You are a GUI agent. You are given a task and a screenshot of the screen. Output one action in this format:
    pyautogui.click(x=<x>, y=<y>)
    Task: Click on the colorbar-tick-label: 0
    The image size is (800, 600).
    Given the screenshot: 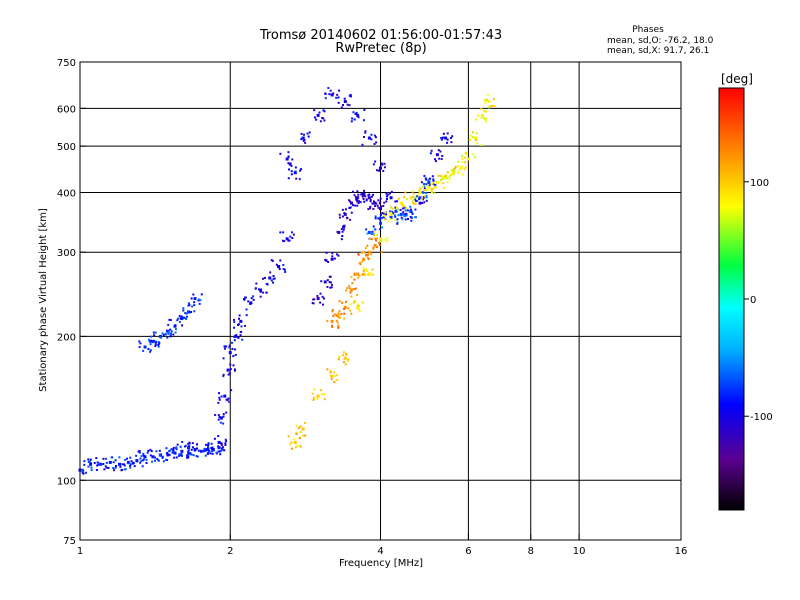 What is the action you would take?
    pyautogui.click(x=753, y=300)
    